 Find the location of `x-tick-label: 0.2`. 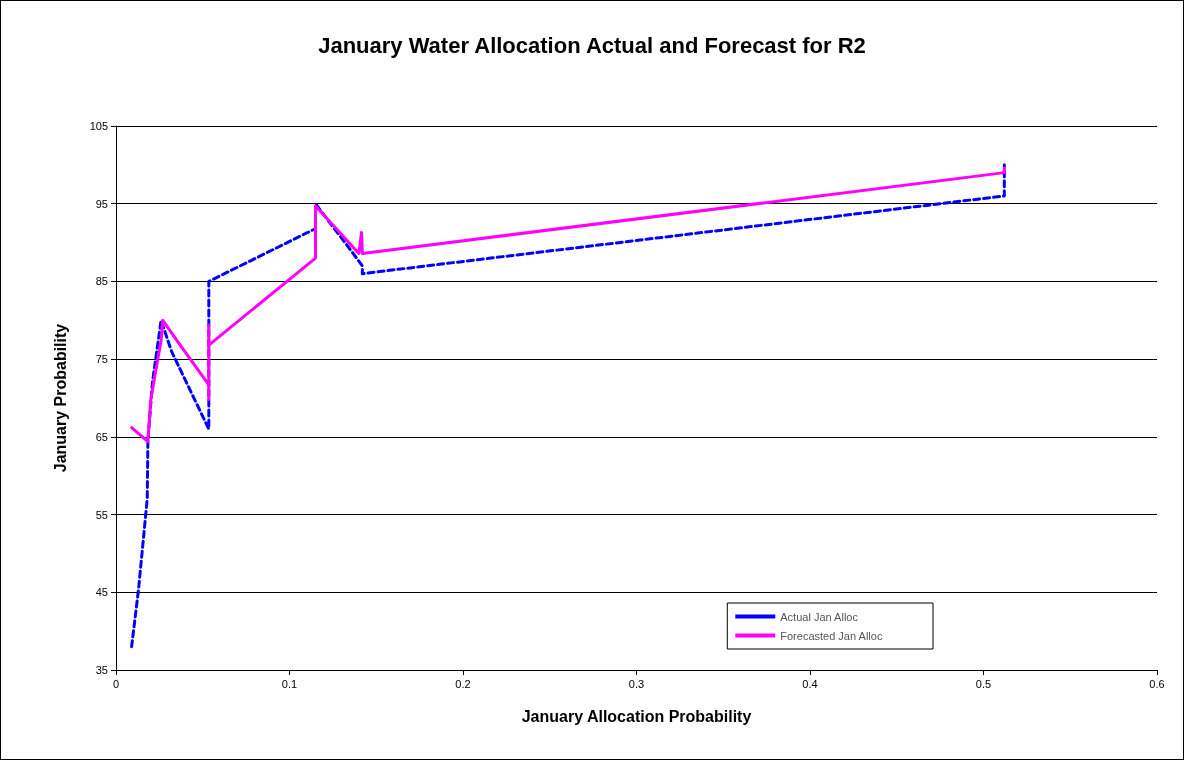

x-tick-label: 0.2 is located at coordinates (463, 683).